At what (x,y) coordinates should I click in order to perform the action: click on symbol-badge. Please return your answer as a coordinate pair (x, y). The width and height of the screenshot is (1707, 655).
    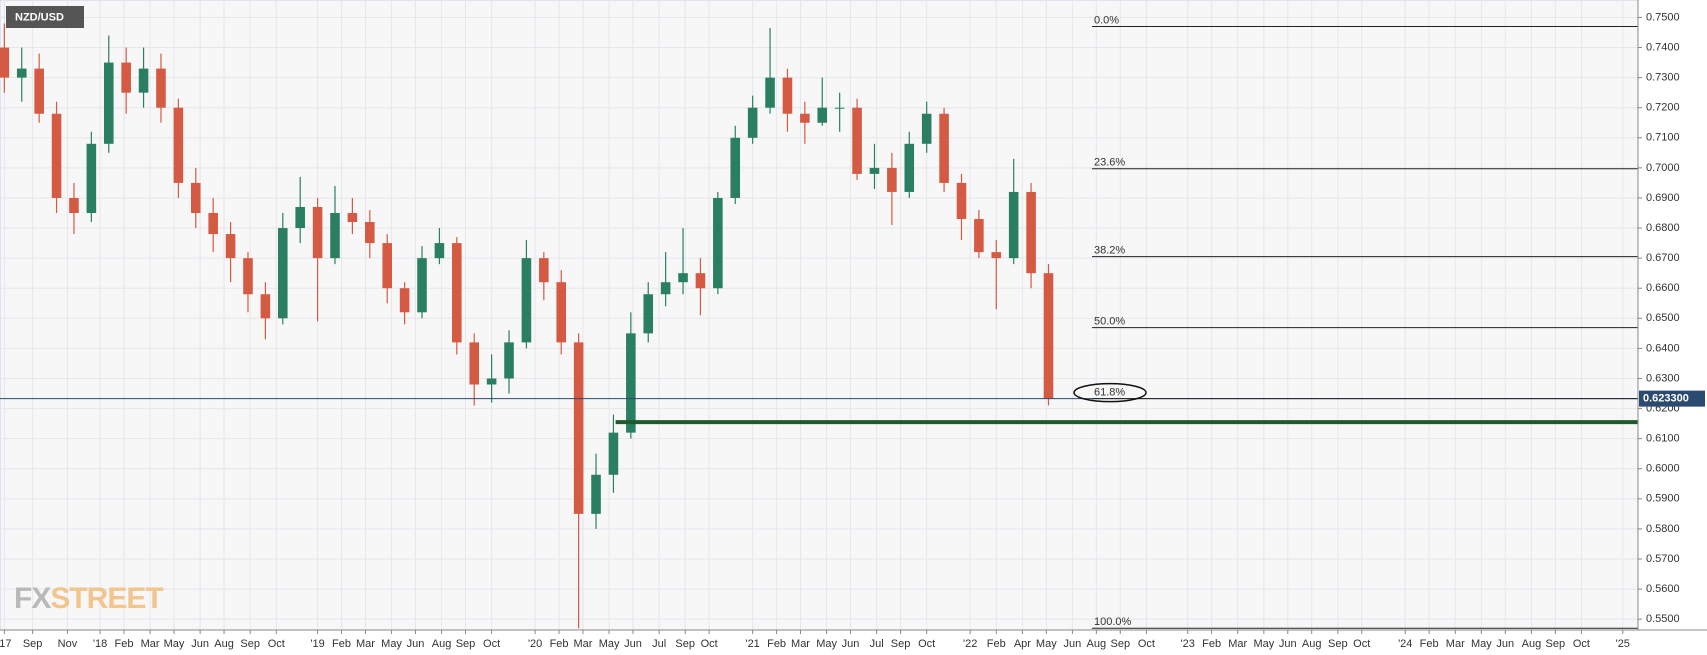
    Looking at the image, I should click on (45, 17).